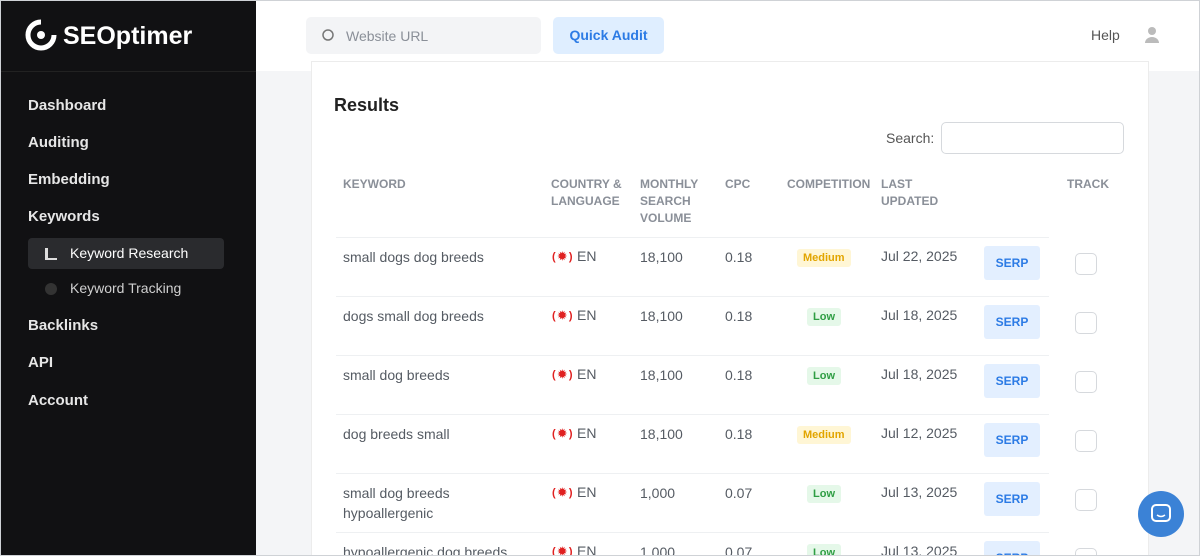 This screenshot has width=1200, height=556. Describe the element at coordinates (1032, 138) in the screenshot. I see `table-search-input` at that location.